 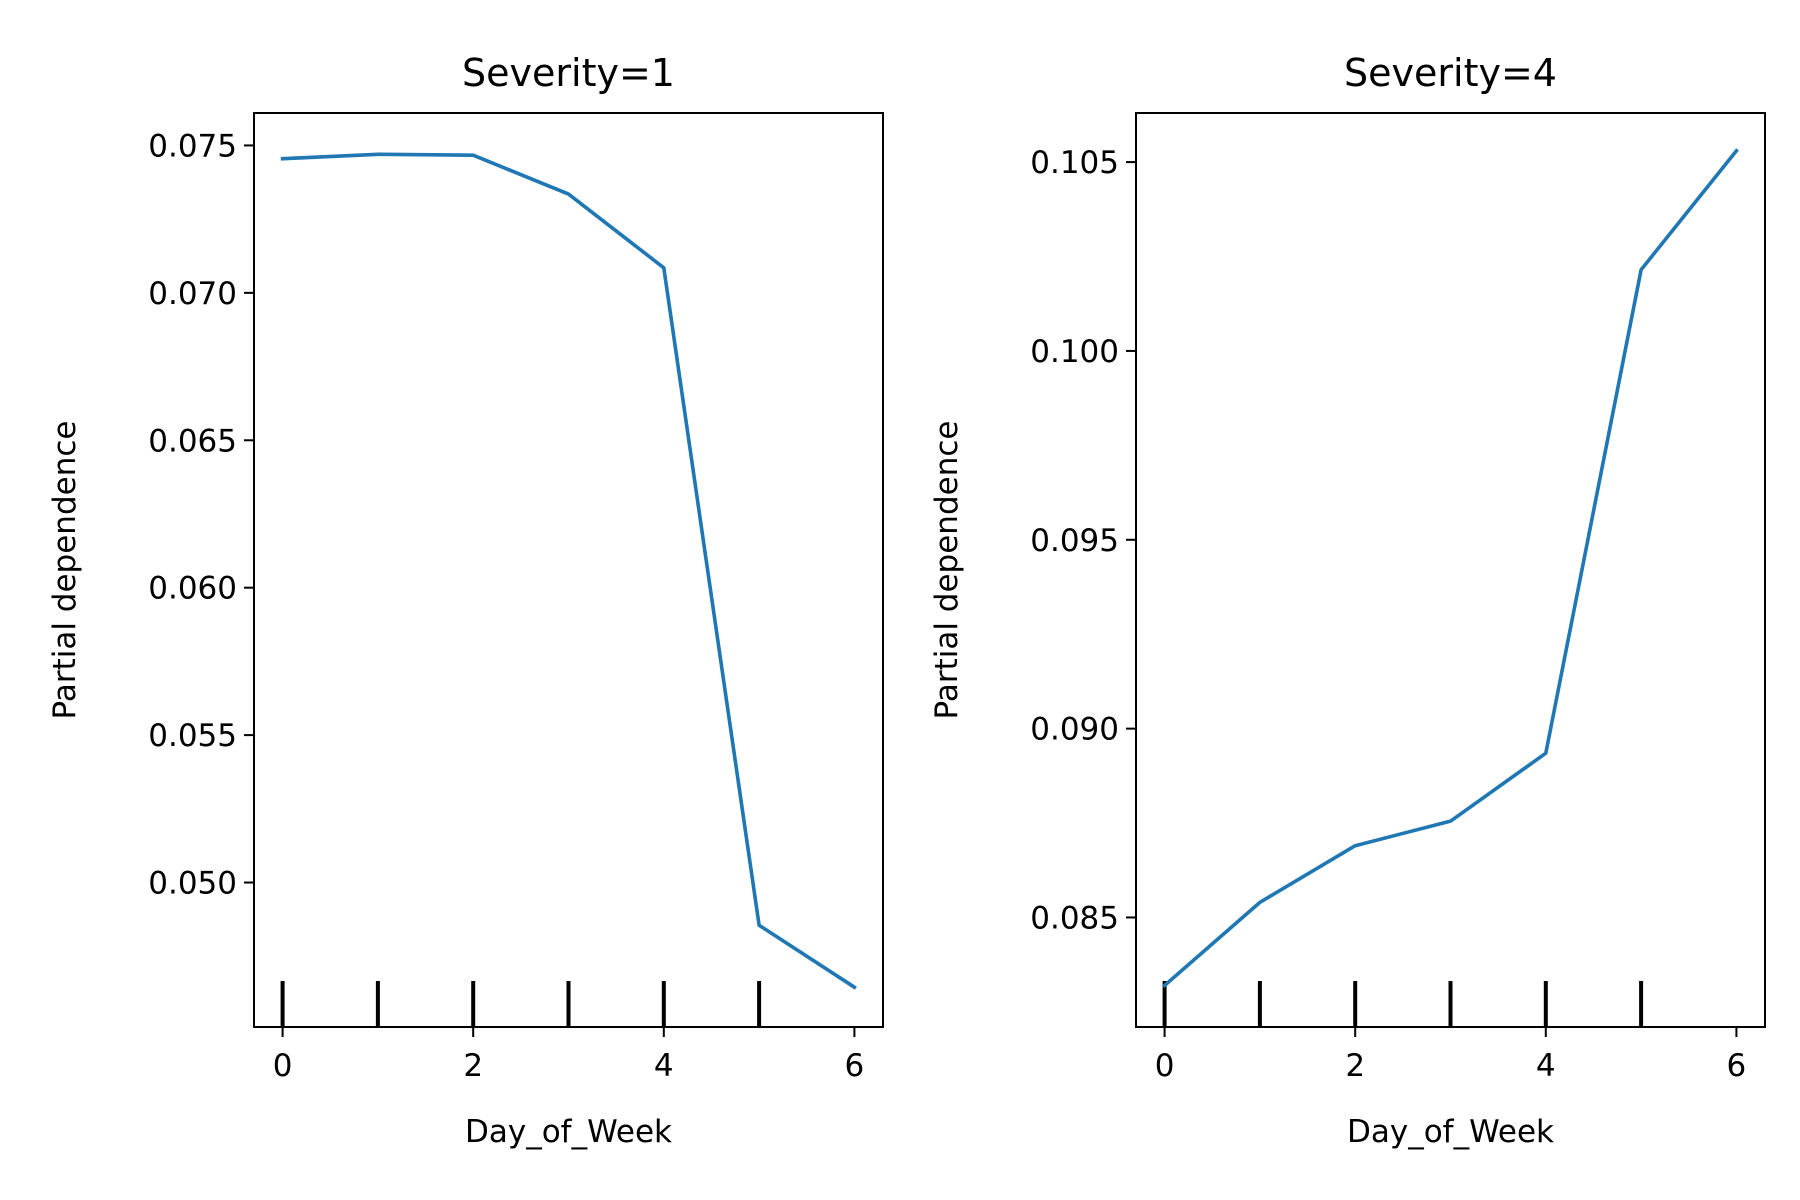 What do you see at coordinates (192, 441) in the screenshot?
I see `y-tick-label: 0.065` at bounding box center [192, 441].